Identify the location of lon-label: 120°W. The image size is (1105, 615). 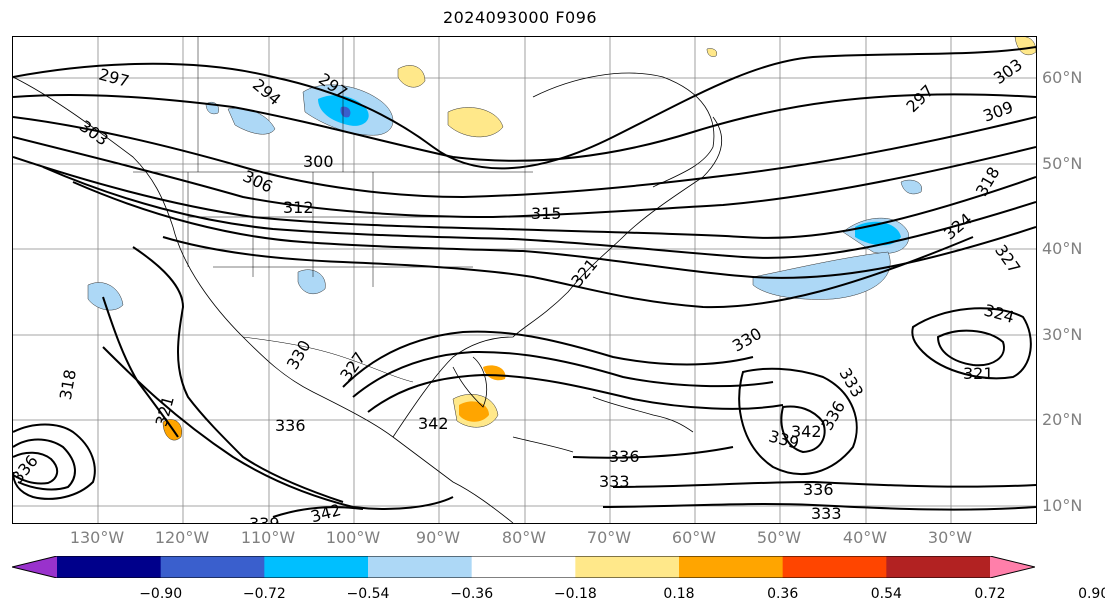
(182, 537).